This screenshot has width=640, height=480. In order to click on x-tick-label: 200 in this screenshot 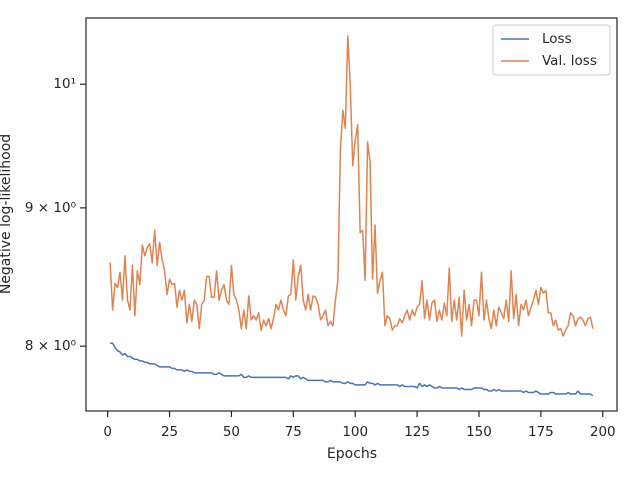, I will do `click(603, 432)`.